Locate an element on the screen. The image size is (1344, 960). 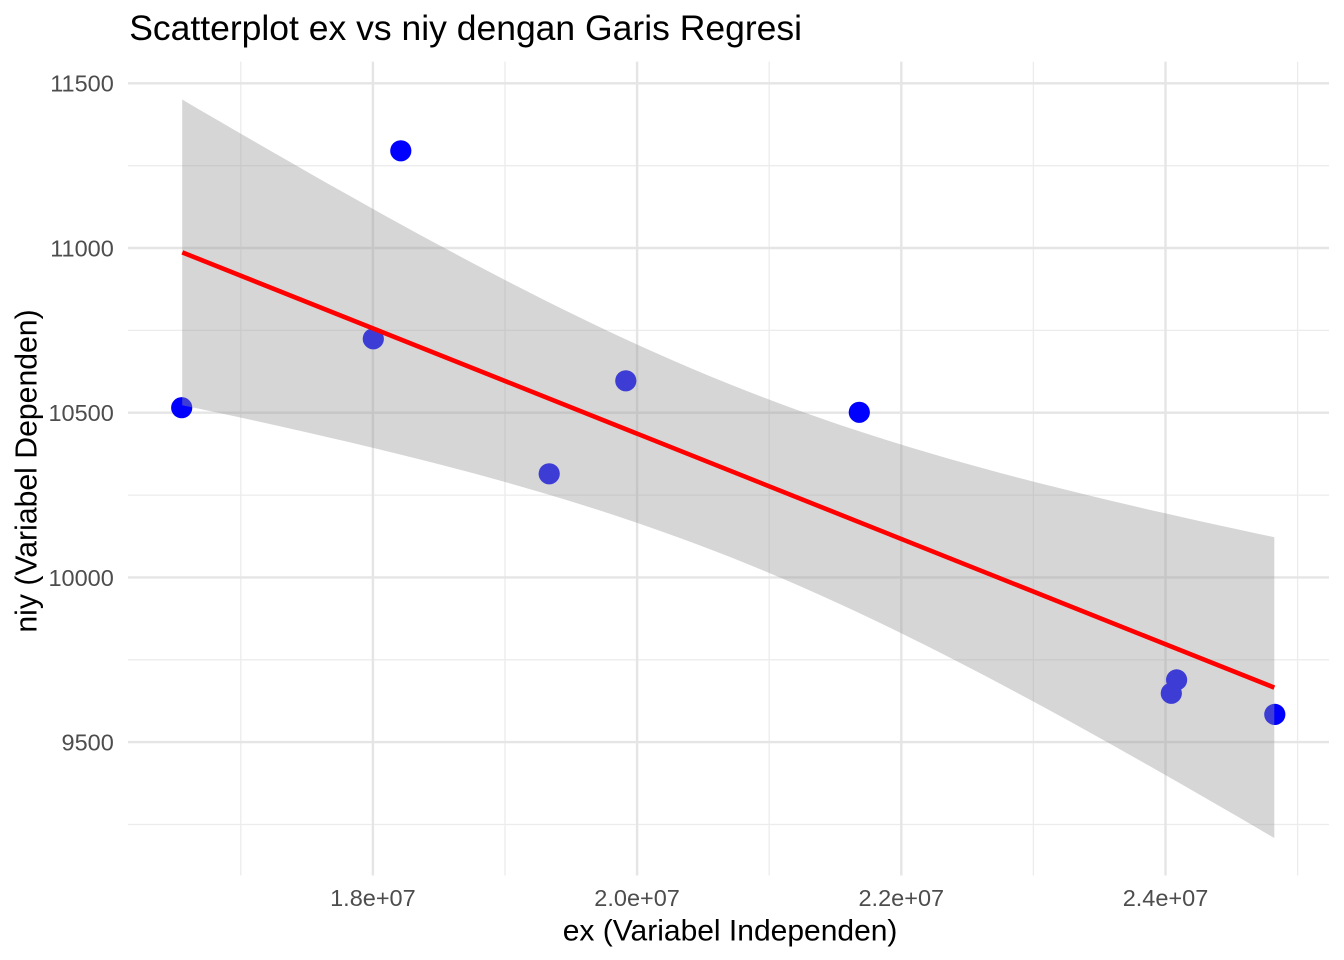
svg-text: 2.4e+07 is located at coordinates (1166, 898).